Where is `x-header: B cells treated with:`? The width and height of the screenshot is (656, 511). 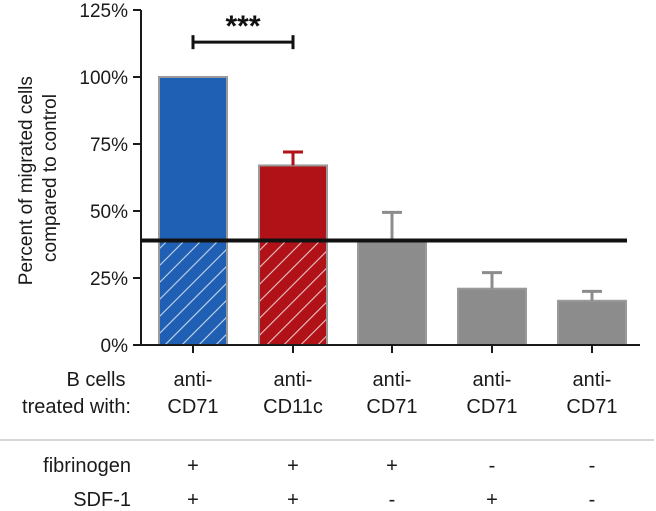
x-header: B cells treated with: is located at coordinates (76, 393).